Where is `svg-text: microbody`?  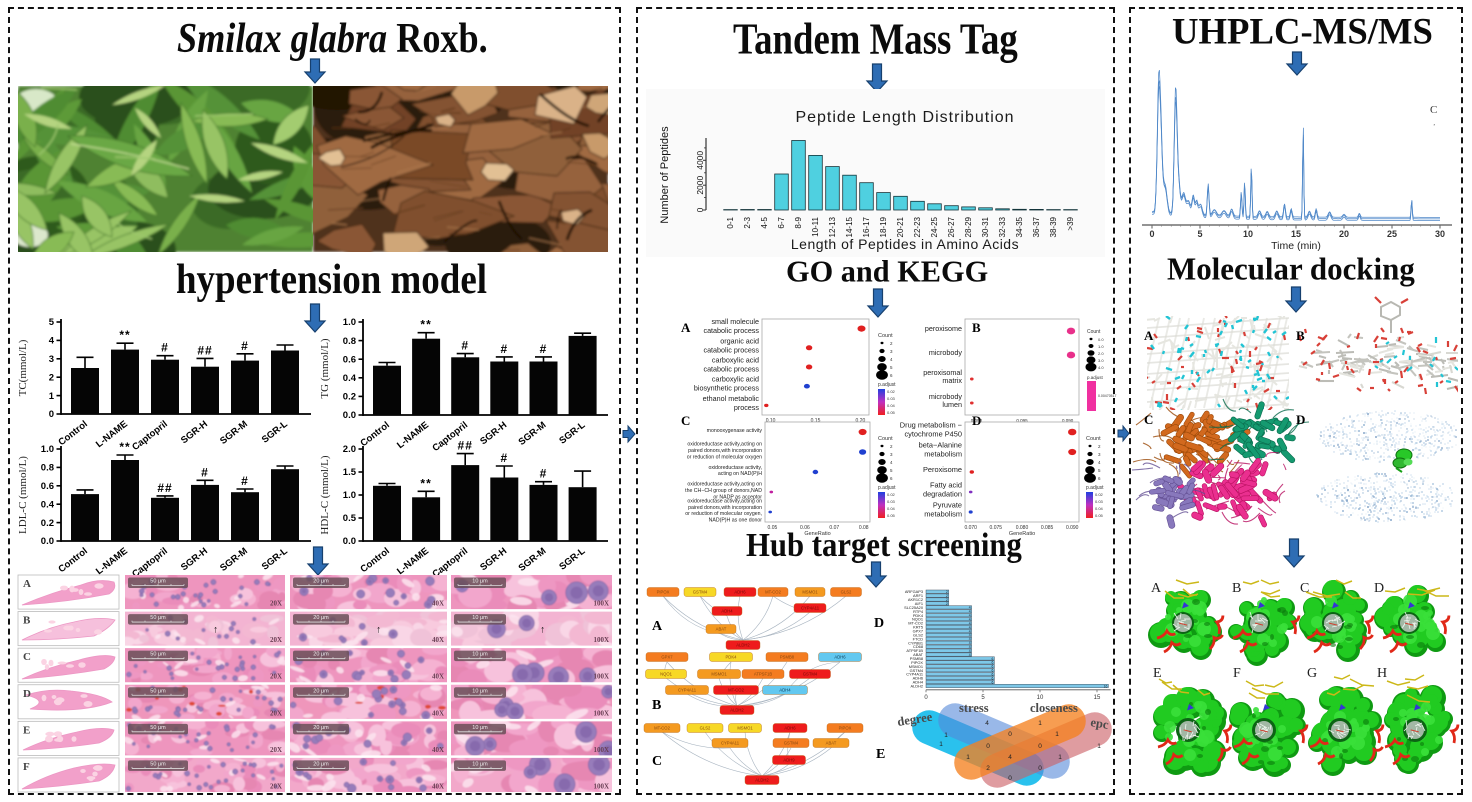 svg-text: microbody is located at coordinates (946, 396).